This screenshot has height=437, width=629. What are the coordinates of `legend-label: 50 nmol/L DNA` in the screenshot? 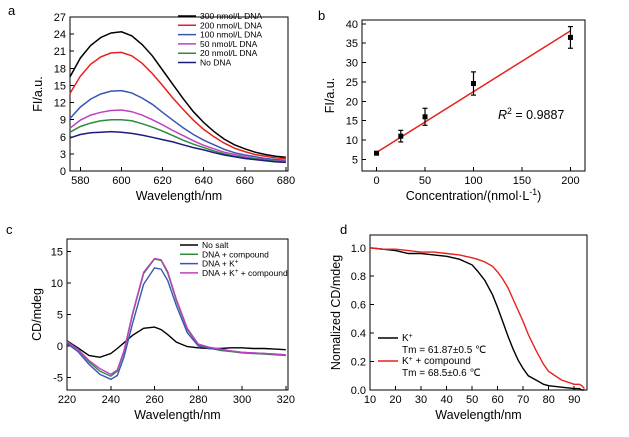 It's located at (229, 44).